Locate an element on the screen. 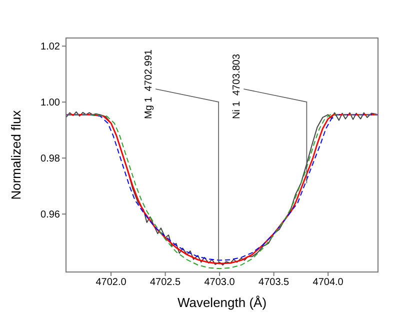 This screenshot has height=321, width=415. x-axis-title: Wavelength (Å) is located at coordinates (222, 302).